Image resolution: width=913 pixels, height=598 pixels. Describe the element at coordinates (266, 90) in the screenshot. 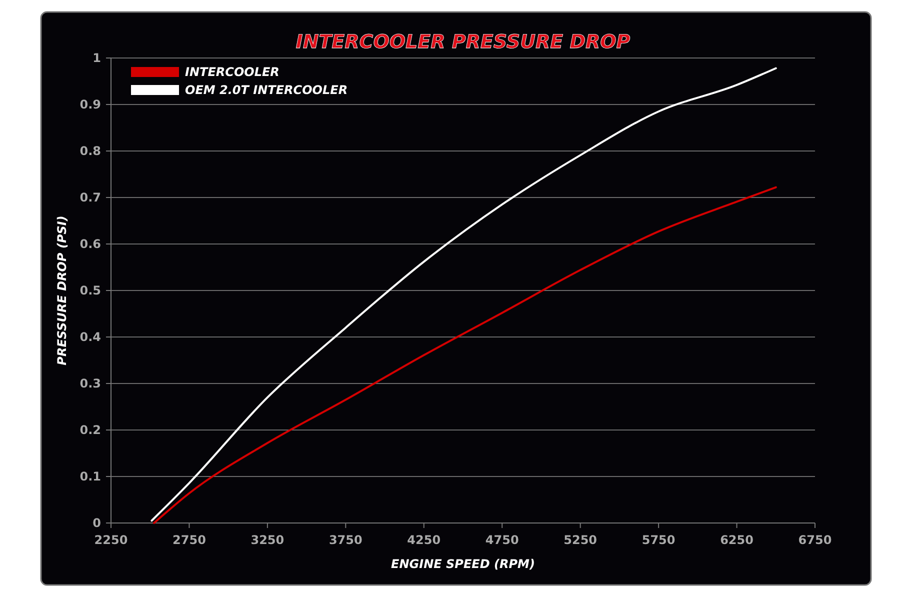

I see `legend-label: OEM 2.0T INTERCOOLER` at that location.